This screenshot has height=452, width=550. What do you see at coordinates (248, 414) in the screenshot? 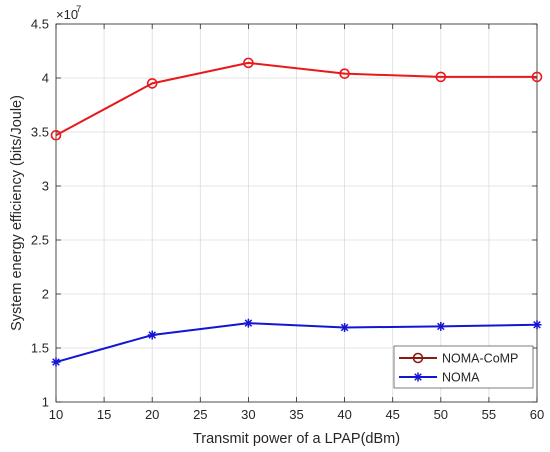
I see `x-tick-label: 30` at bounding box center [248, 414].